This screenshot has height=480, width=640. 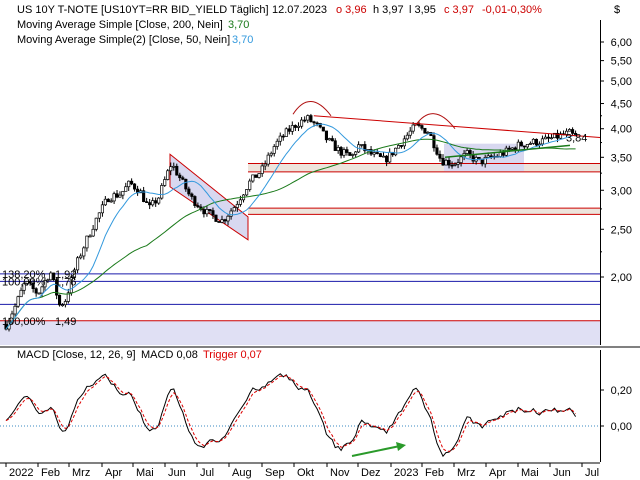 I want to click on macd-axis-label: 0,20, so click(x=621, y=391).